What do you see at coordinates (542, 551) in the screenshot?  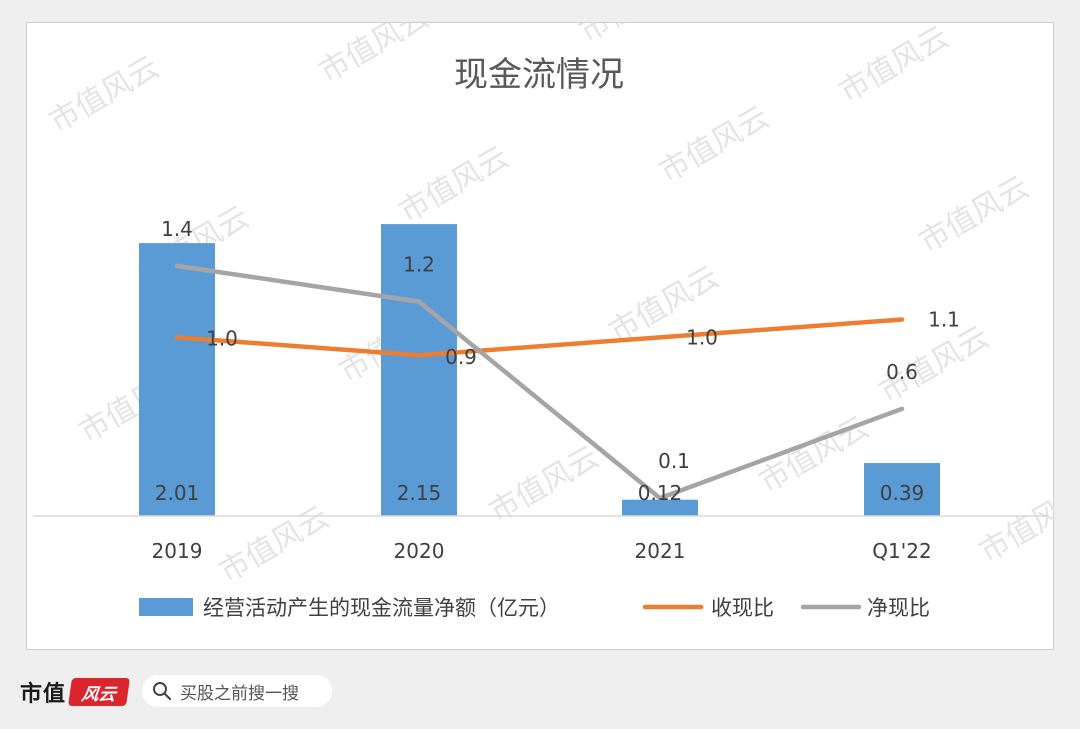 I see `x-tick-labels: 2019 2020 2021 Q1'22` at bounding box center [542, 551].